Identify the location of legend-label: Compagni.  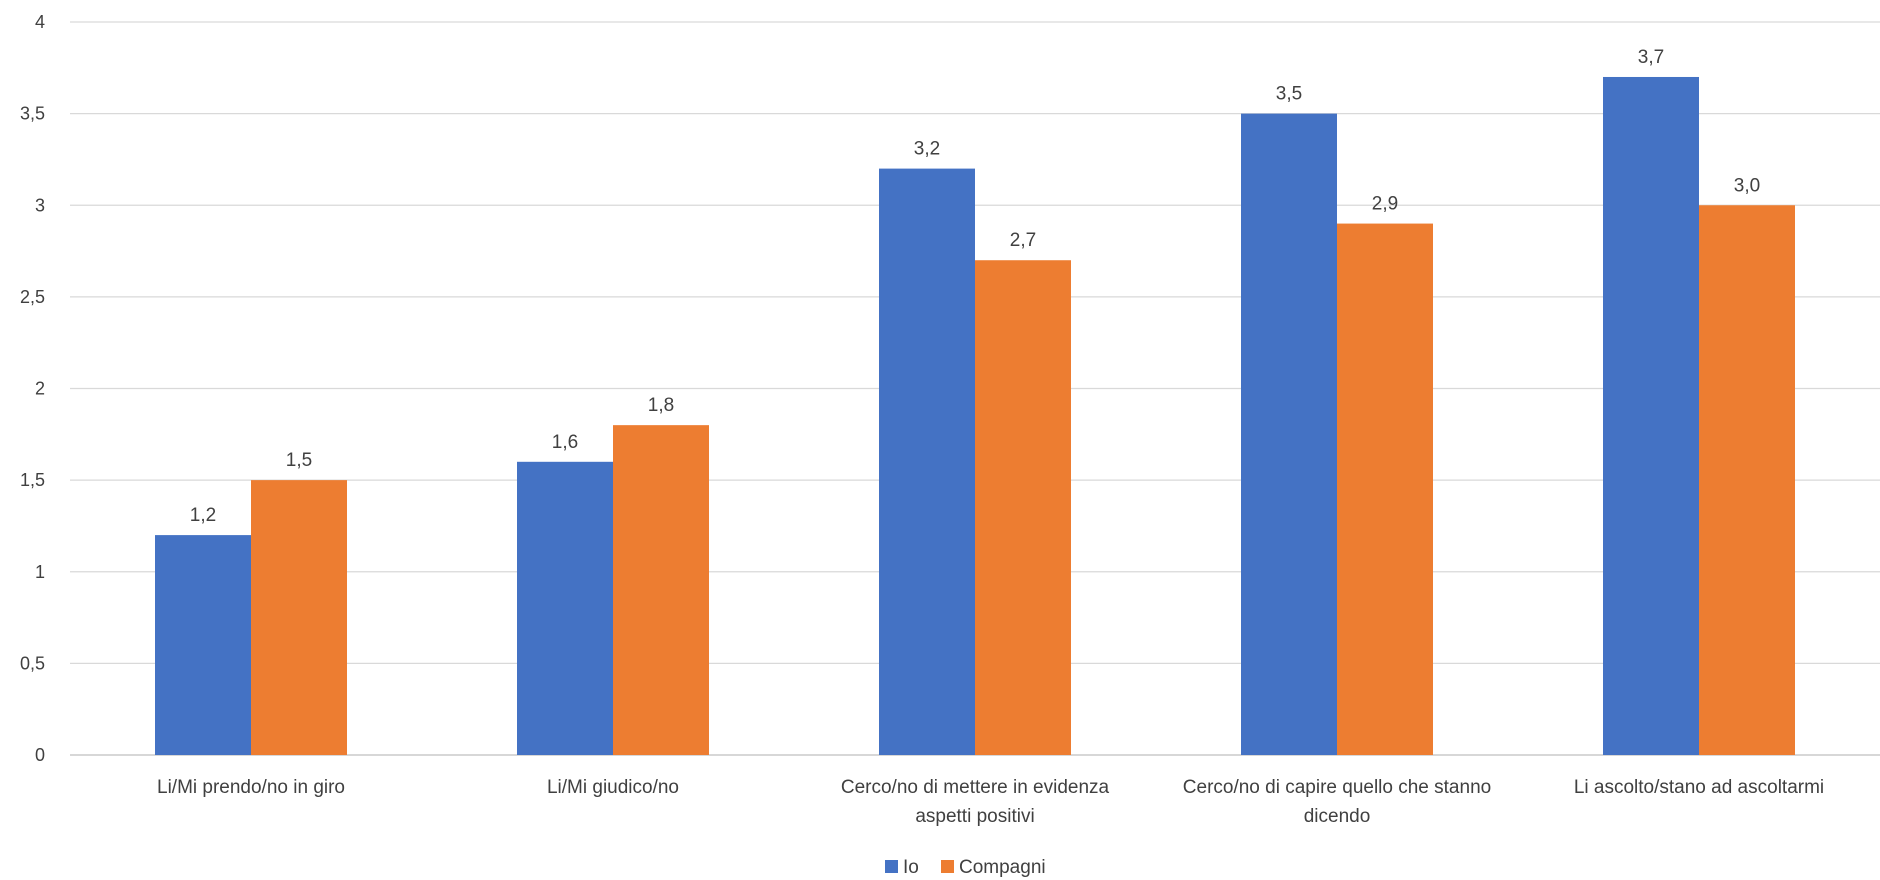
(1002, 867).